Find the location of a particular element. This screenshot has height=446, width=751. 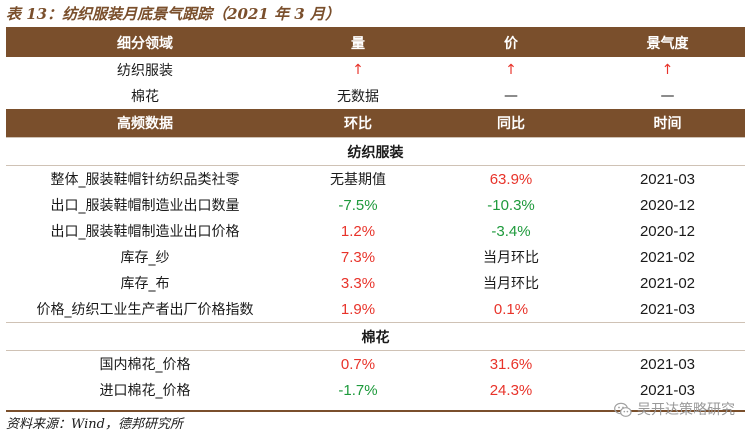

header-cell: 价 is located at coordinates (511, 43).